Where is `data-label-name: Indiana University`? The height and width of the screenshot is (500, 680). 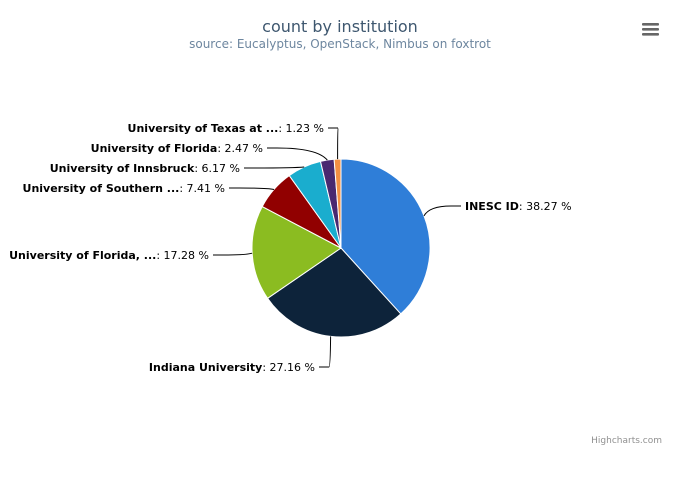
data-label-name: Indiana University is located at coordinates (205, 367).